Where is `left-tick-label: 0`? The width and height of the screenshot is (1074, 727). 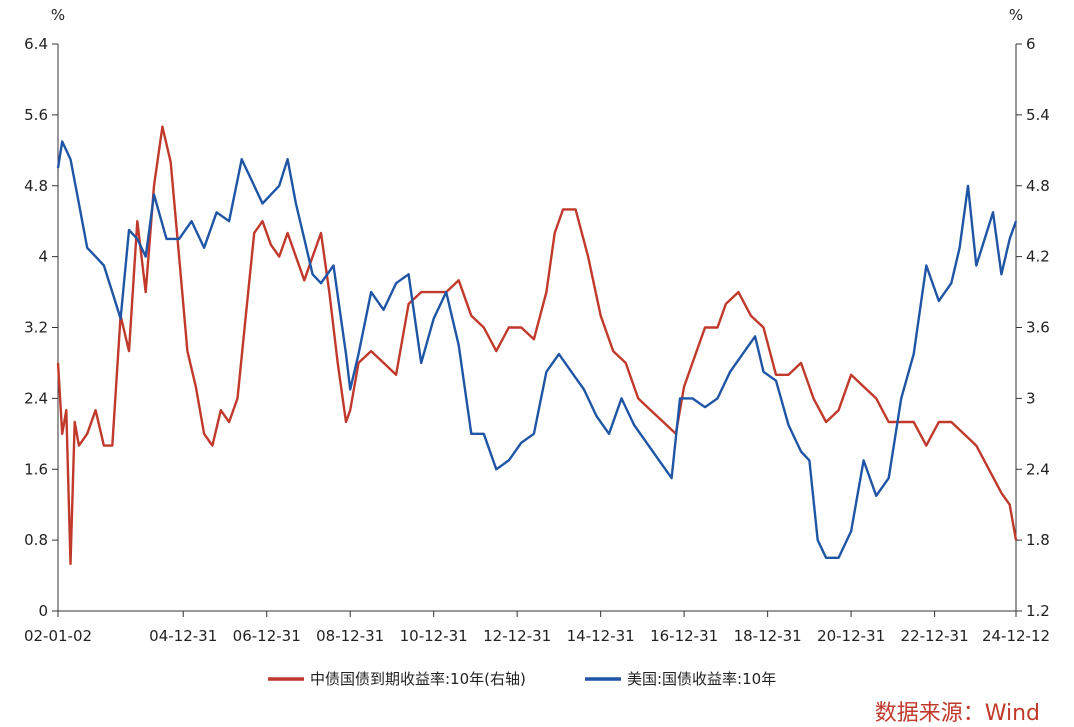
left-tick-label: 0 is located at coordinates (43, 611).